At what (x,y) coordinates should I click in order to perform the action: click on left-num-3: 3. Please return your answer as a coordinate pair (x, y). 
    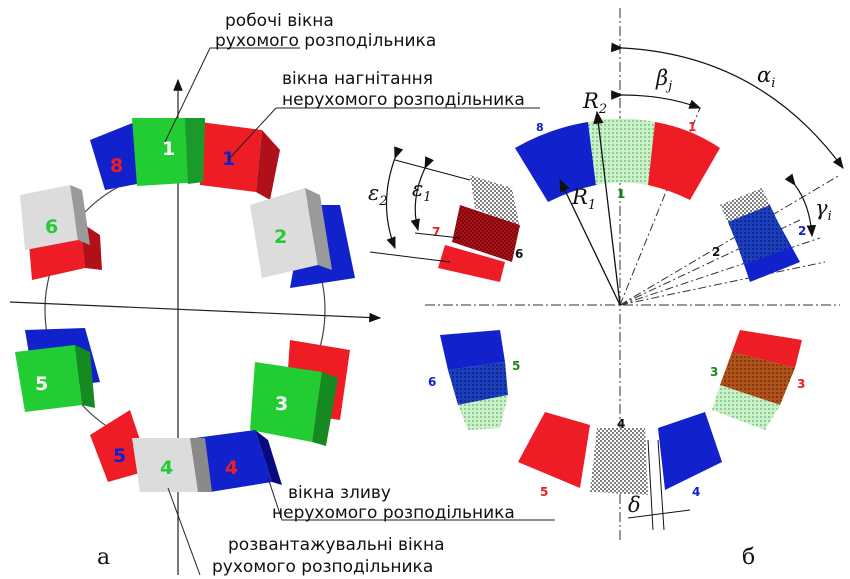
    Looking at the image, I should click on (281, 404).